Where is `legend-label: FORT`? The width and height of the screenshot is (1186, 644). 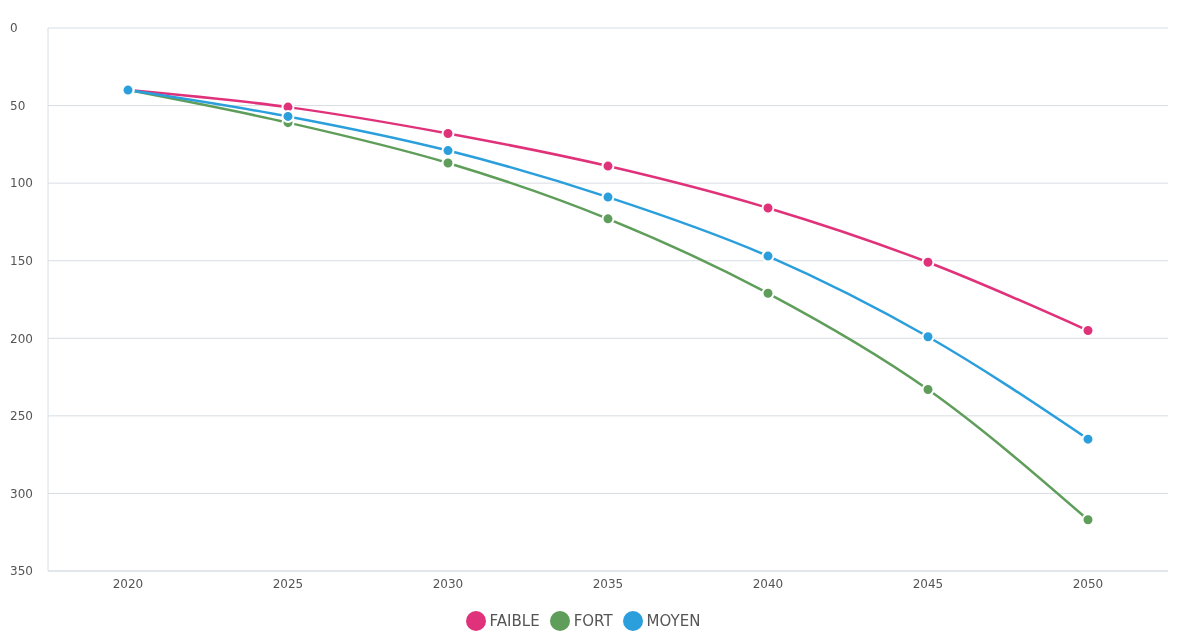 legend-label: FORT is located at coordinates (593, 620).